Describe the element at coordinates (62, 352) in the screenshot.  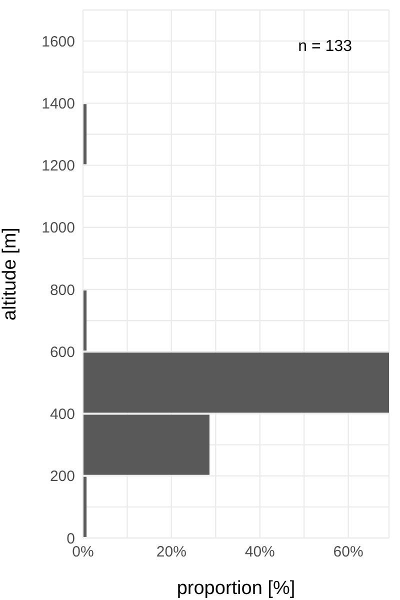
I see `y-tick-label: 600` at that location.